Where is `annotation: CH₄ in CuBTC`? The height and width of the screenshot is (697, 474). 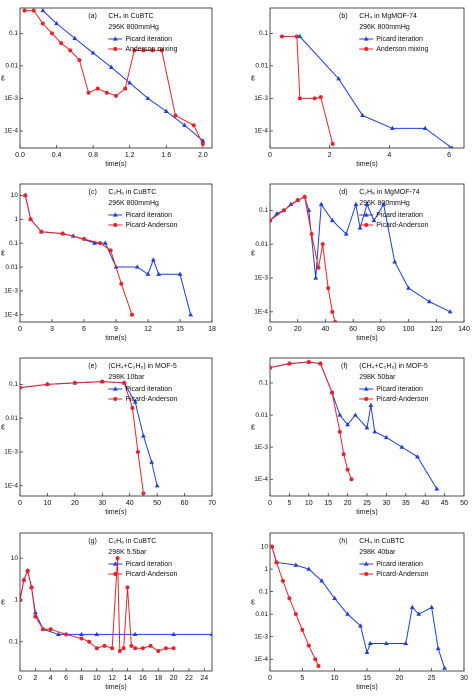 annotation: CH₄ in CuBTC is located at coordinates (381, 541).